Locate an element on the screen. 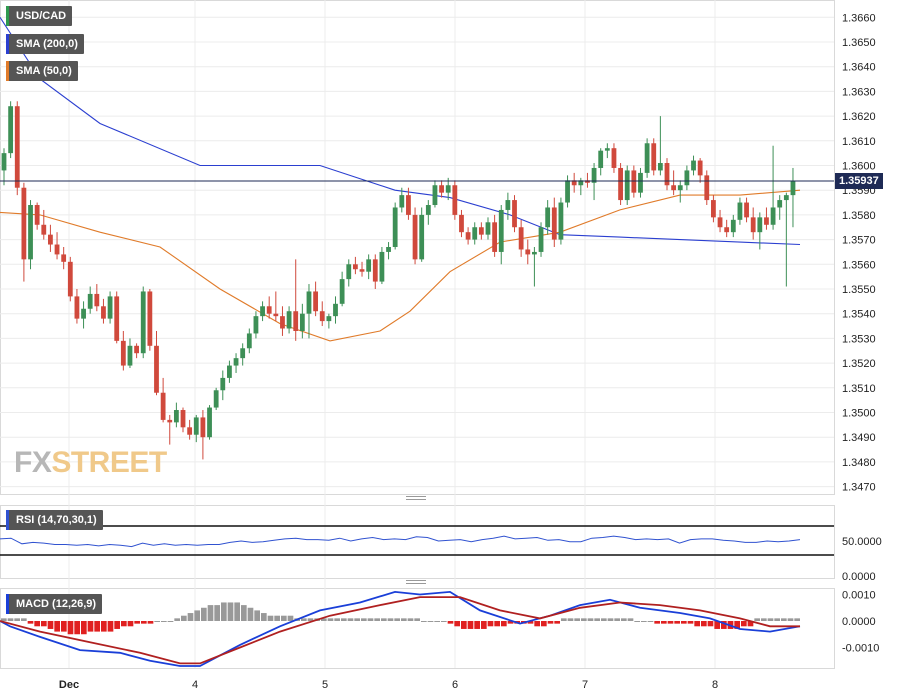  time-tick-label: 4 is located at coordinates (195, 685).